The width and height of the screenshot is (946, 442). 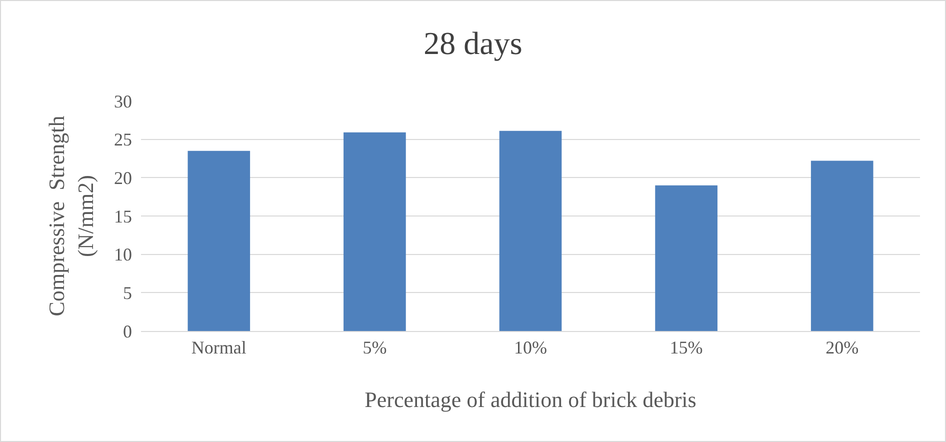 What do you see at coordinates (123, 254) in the screenshot?
I see `y-tick-label: 10` at bounding box center [123, 254].